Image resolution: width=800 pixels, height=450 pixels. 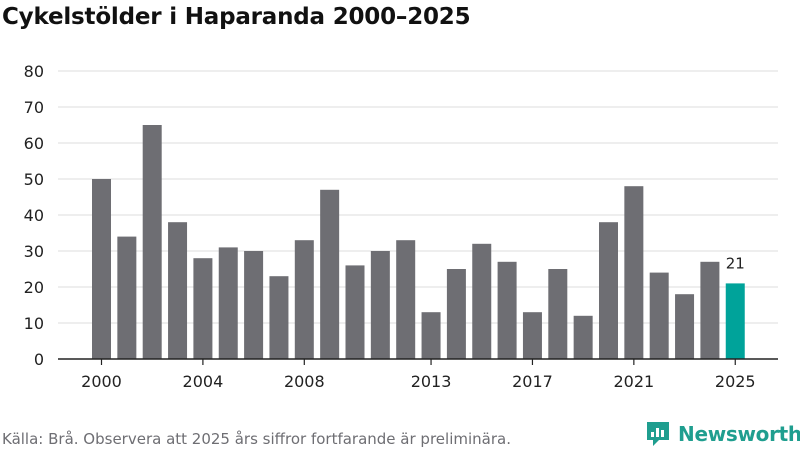 I want to click on y-tick-label: 50, so click(x=34, y=179).